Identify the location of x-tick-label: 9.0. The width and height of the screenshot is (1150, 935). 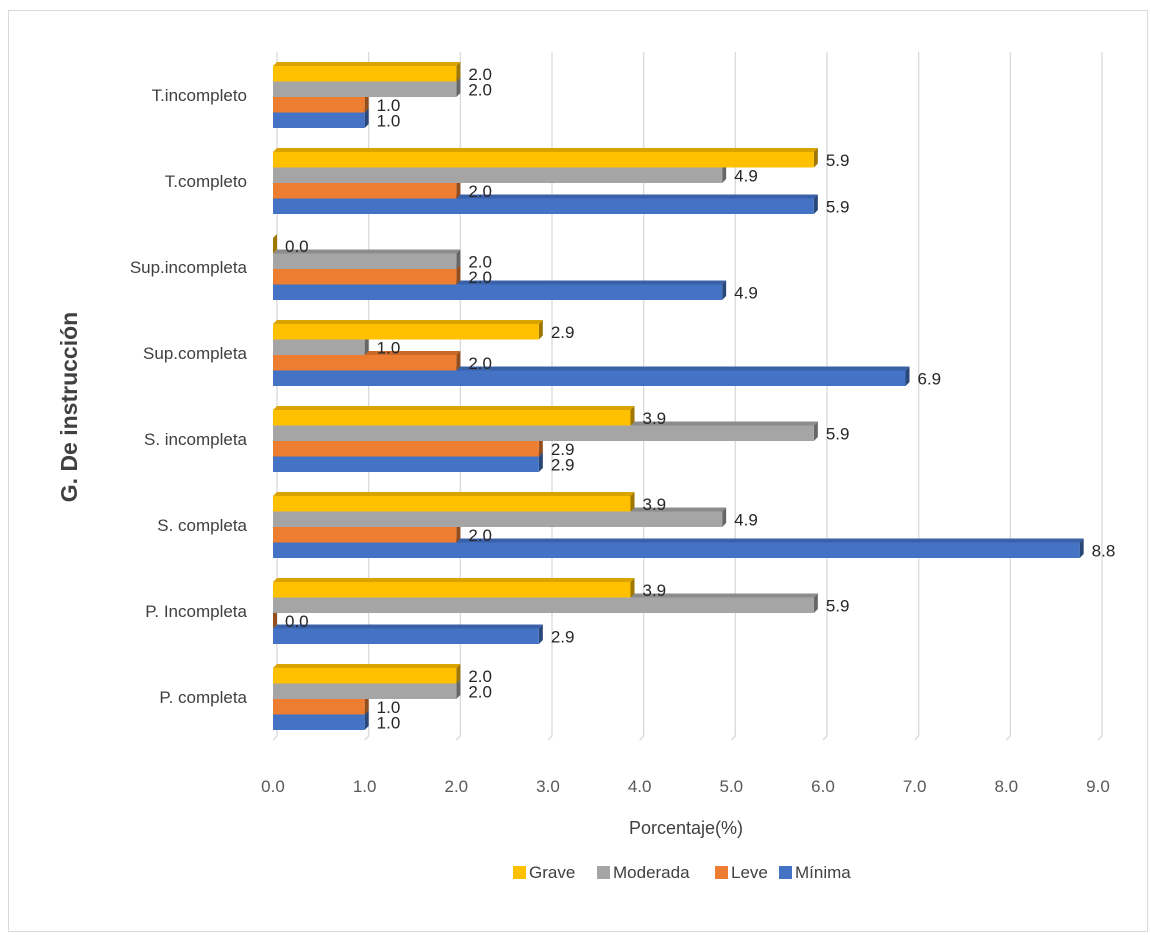
(1098, 786).